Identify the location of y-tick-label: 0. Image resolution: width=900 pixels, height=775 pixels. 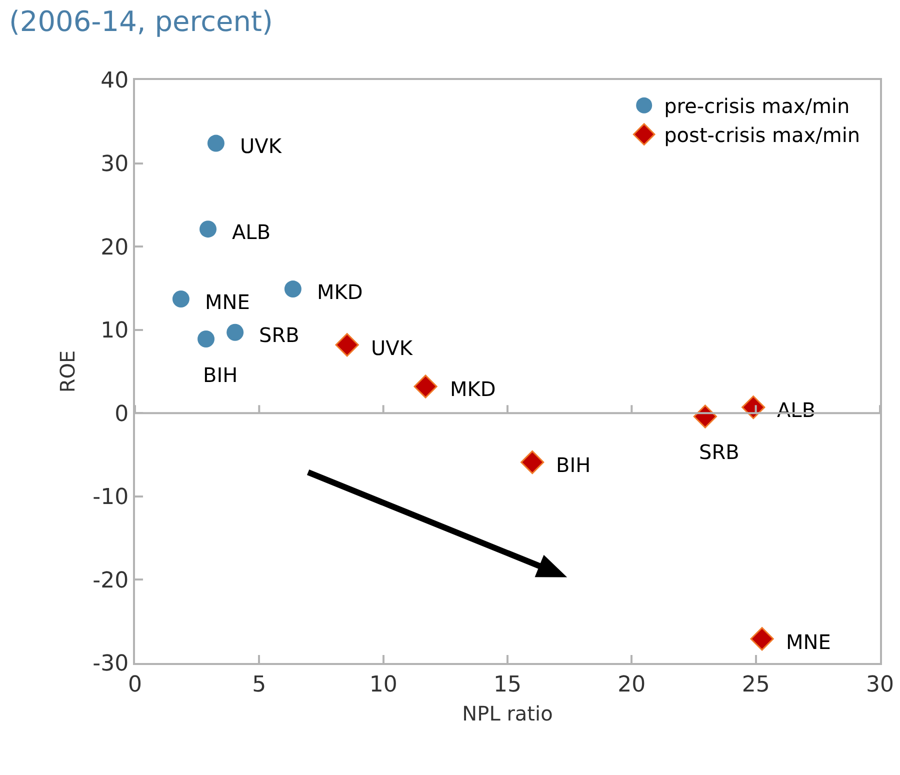
(121, 414).